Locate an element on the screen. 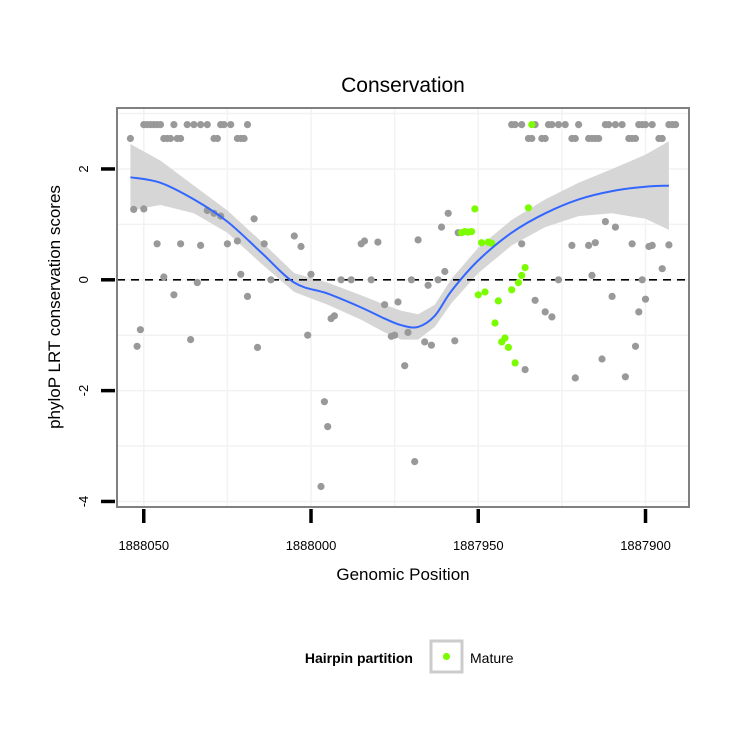 This screenshot has width=750, height=750. y-tick-label: -2 is located at coordinates (83, 391).